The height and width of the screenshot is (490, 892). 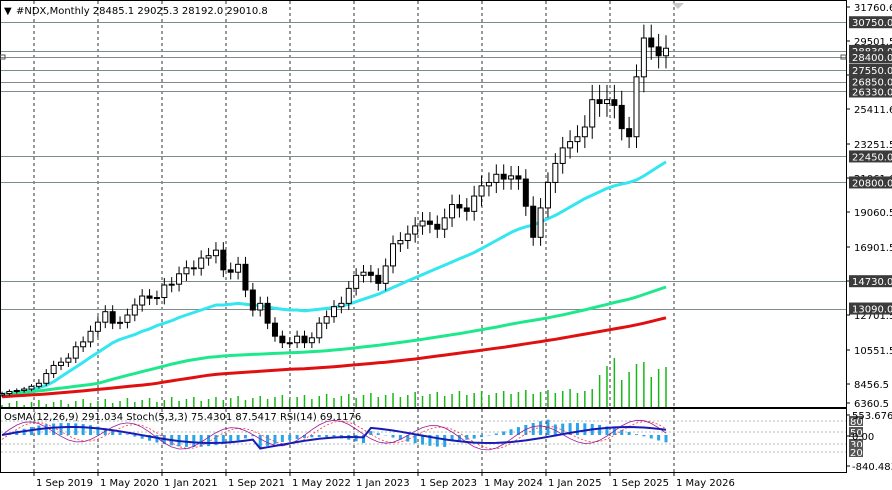 I want to click on stoch-level-label: 50, so click(x=856, y=433).